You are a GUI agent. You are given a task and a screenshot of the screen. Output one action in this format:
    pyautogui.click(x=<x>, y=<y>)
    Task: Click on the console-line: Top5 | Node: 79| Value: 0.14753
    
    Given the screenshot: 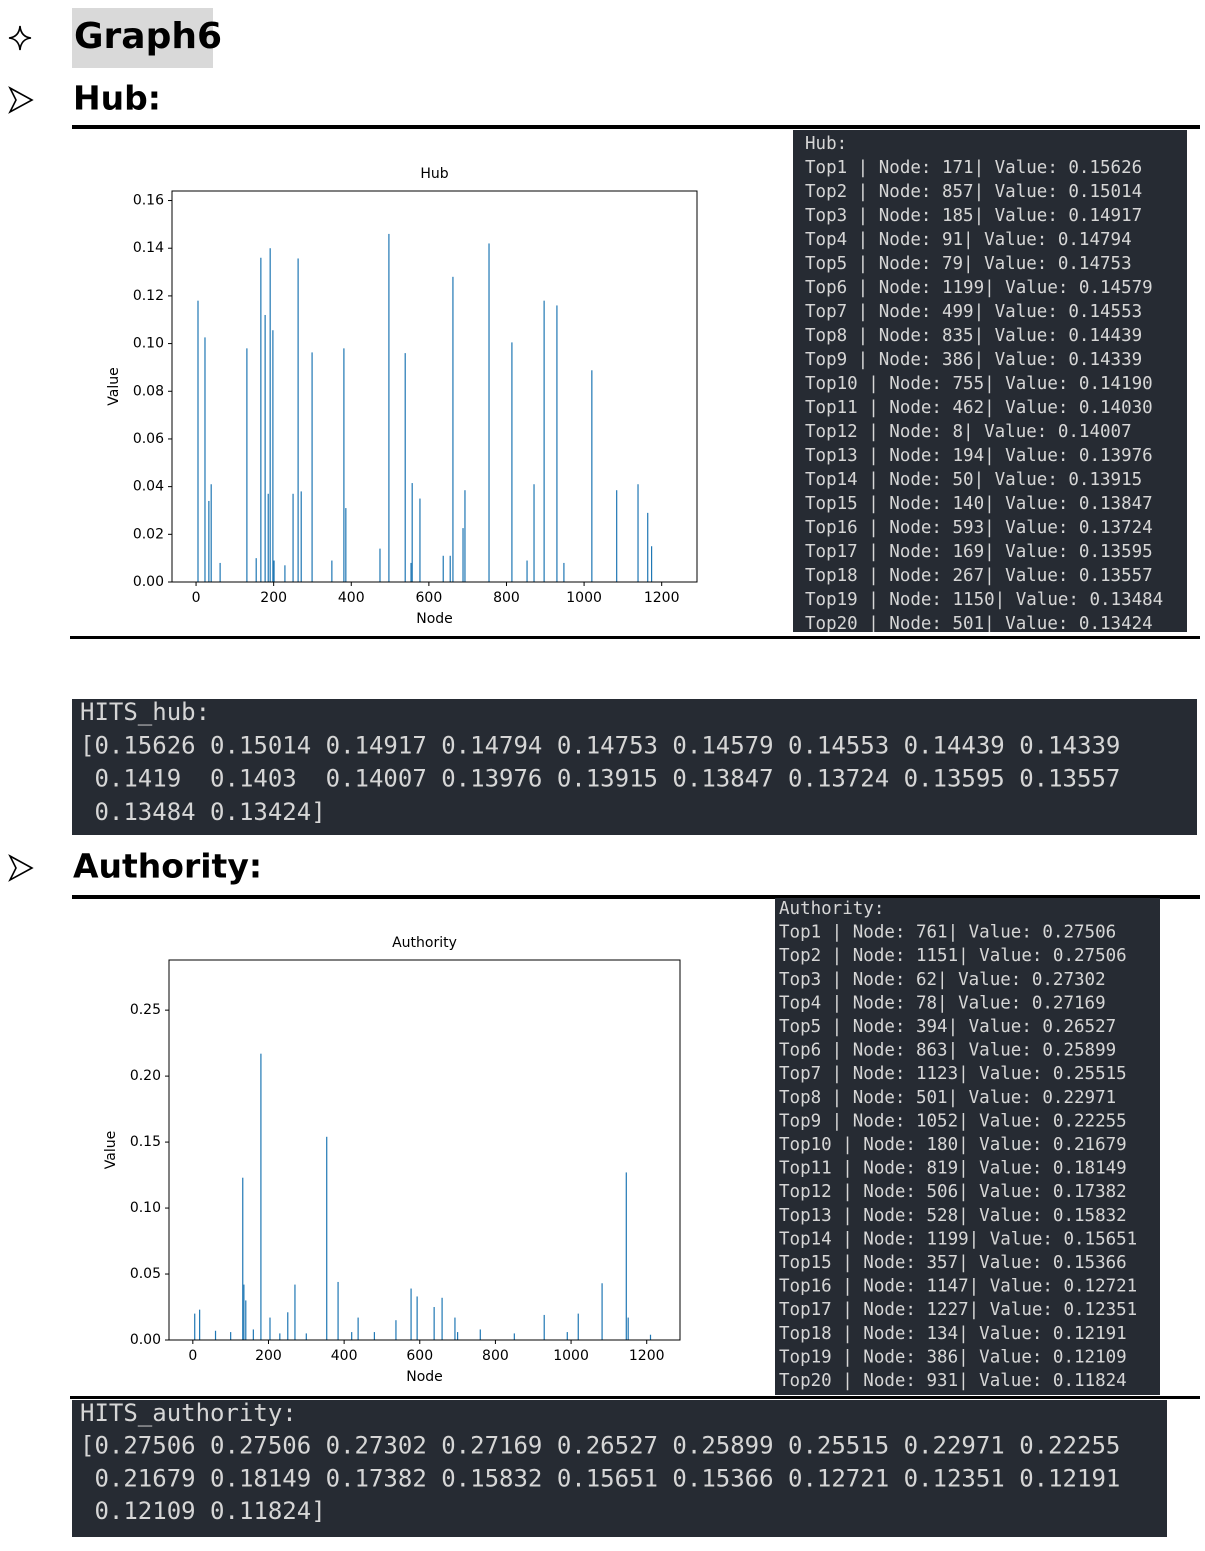 What is the action you would take?
    pyautogui.click(x=968, y=264)
    